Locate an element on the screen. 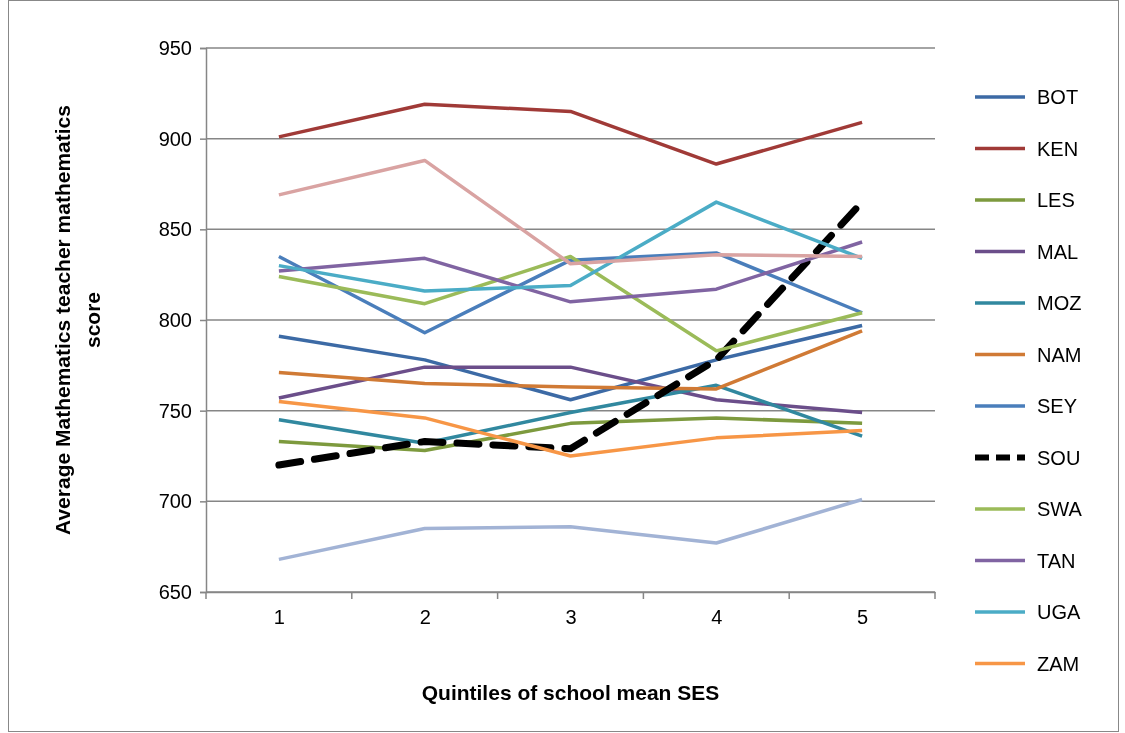 The width and height of the screenshot is (1125, 733). legend-label: LES is located at coordinates (1056, 200).